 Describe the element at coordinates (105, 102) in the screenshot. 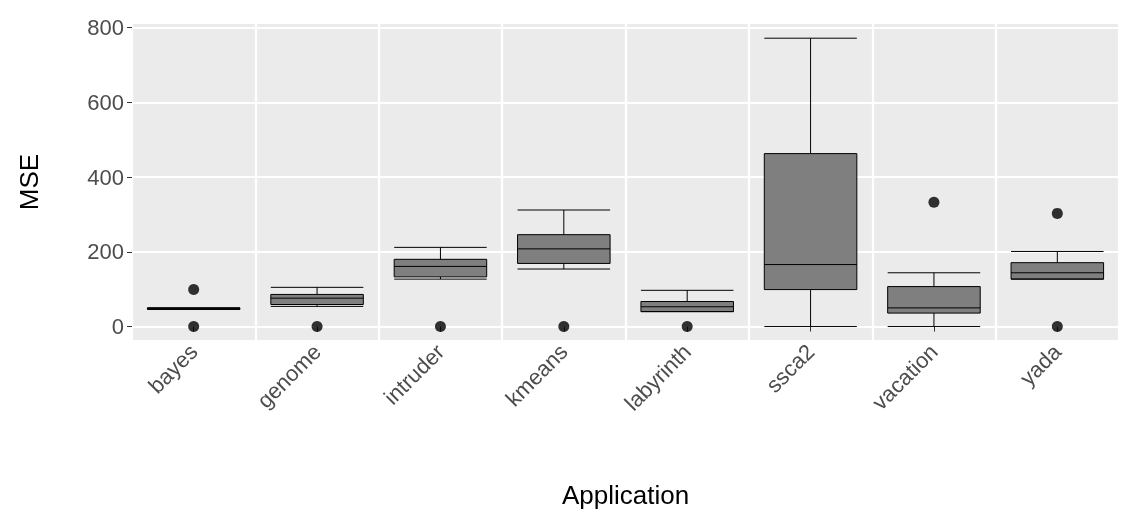

I see `y-tick-label: 600` at that location.